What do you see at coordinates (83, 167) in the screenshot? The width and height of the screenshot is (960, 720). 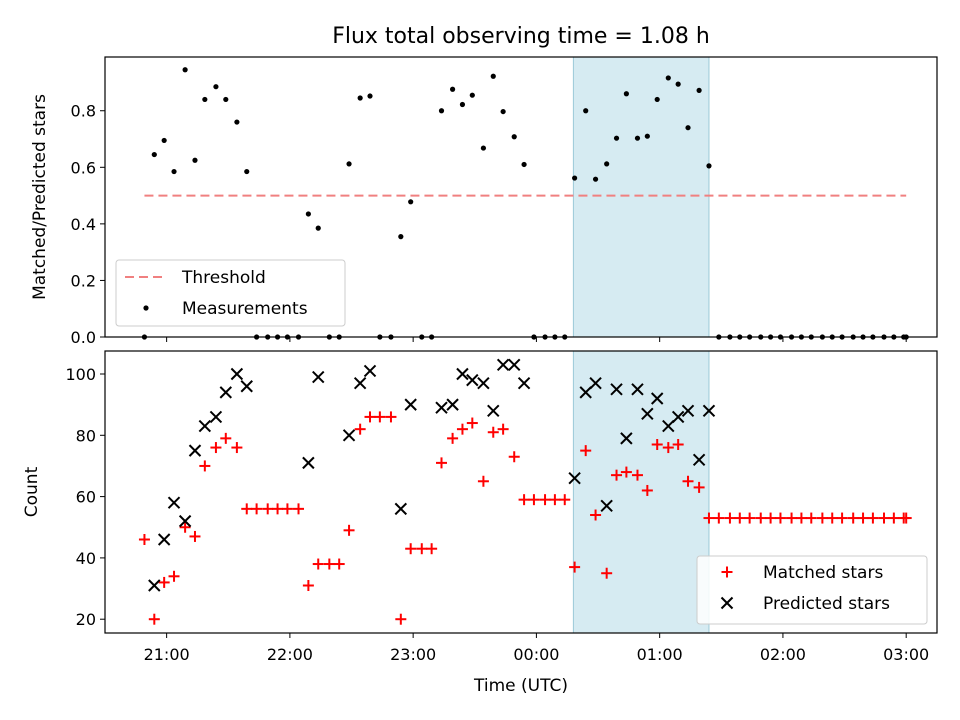 I see `top-ytick-label: 0.6` at bounding box center [83, 167].